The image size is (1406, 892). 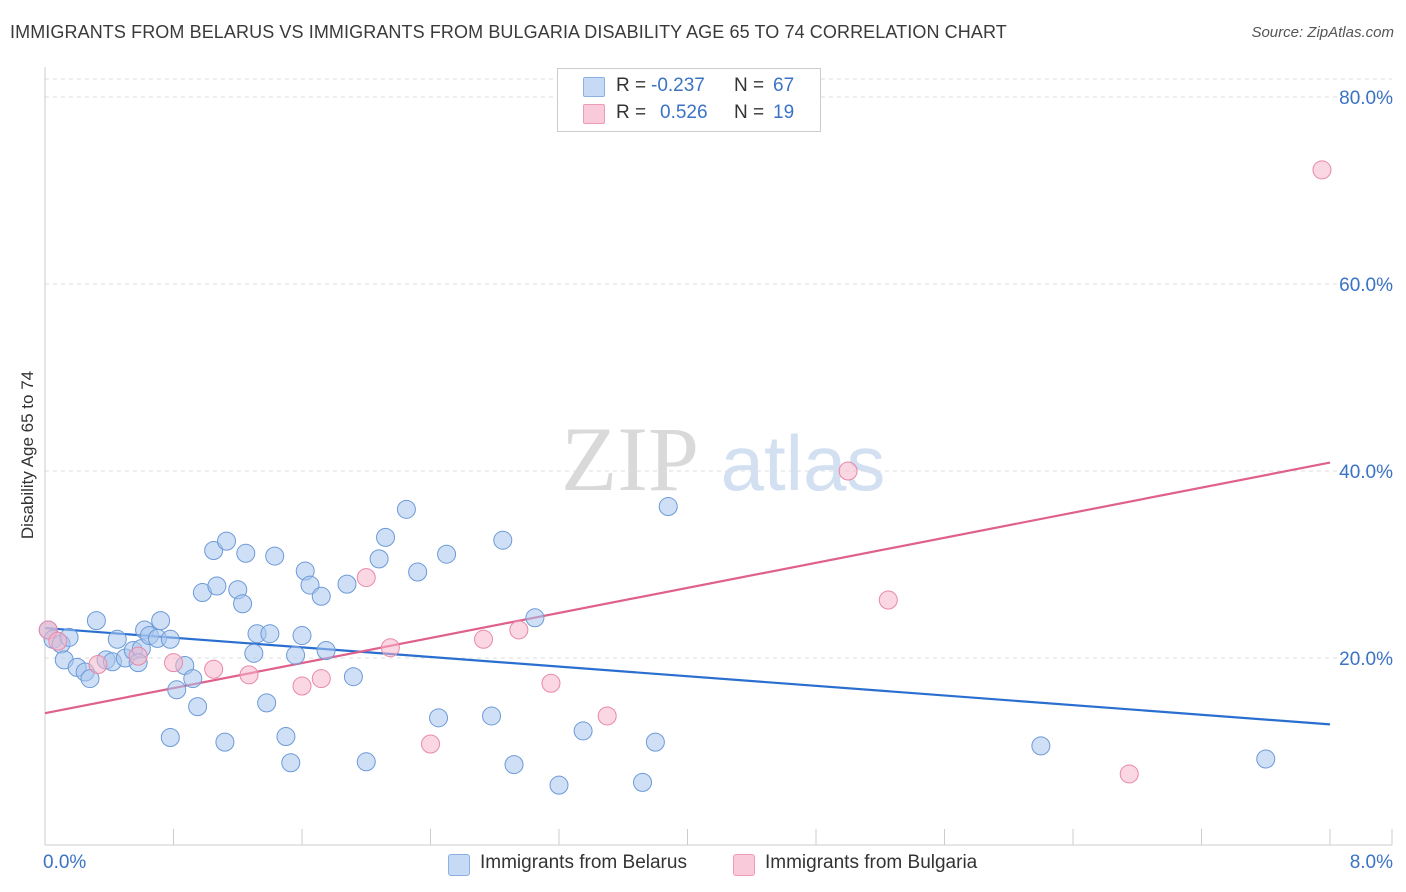 I want to click on correlation-legend: R = -0.237 N = 67 R = 0.526 N = 19, so click(x=689, y=100).